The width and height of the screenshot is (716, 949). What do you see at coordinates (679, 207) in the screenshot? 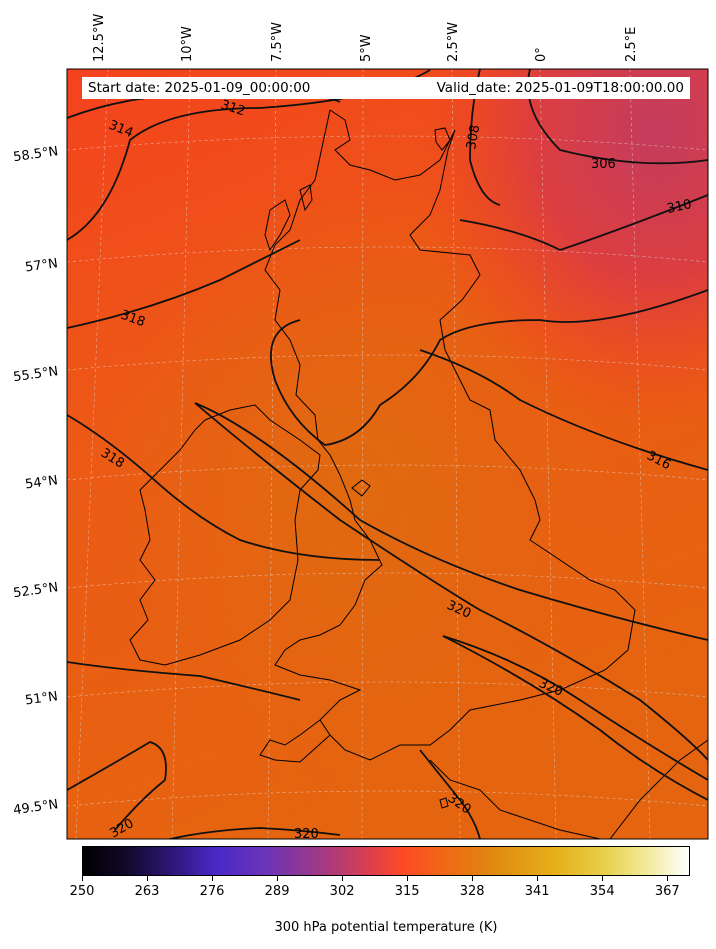
I see `contour-label: 310` at bounding box center [679, 207].